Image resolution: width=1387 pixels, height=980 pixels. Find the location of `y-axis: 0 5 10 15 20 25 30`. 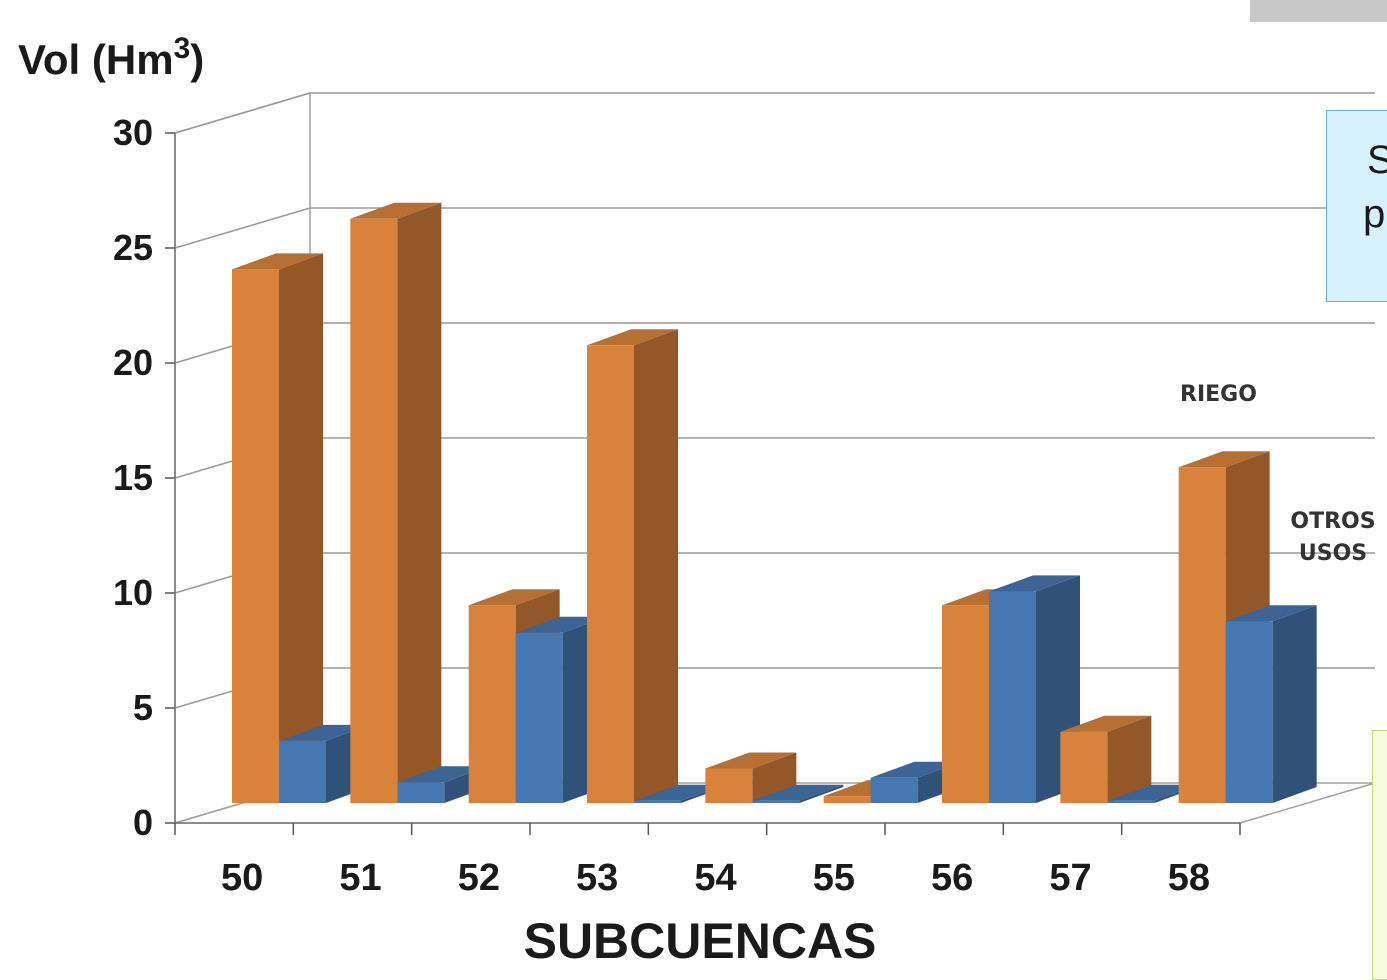

y-axis: 0 5 10 15 20 25 30 is located at coordinates (144, 477).